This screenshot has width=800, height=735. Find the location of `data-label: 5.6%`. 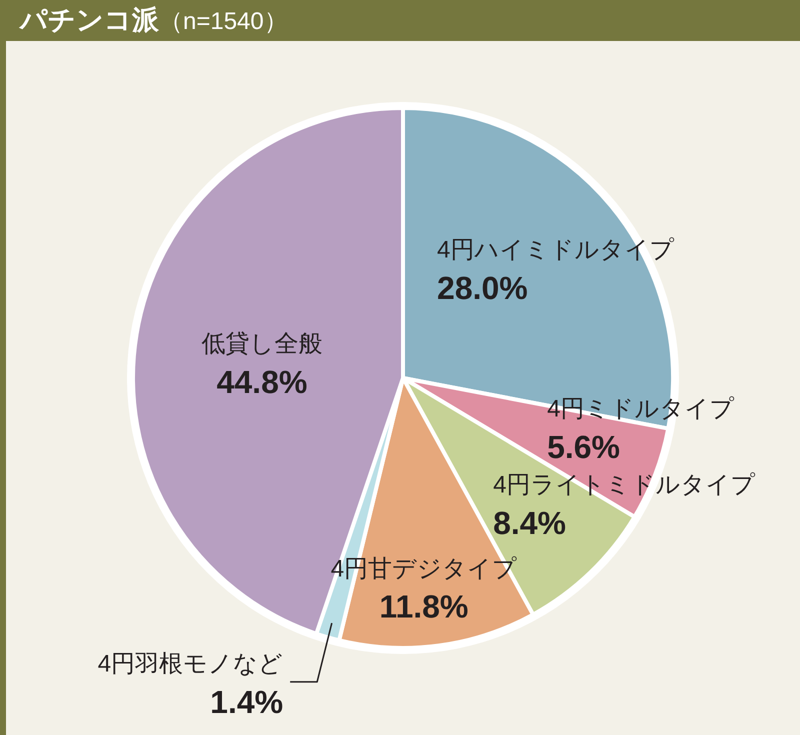

data-label: 5.6% is located at coordinates (583, 446).